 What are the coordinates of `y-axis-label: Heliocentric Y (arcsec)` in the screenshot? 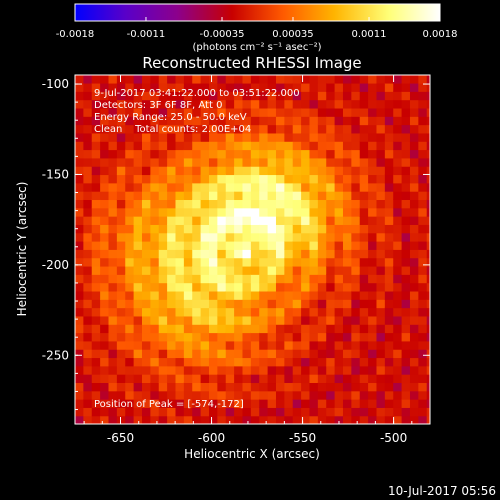 It's located at (22, 249).